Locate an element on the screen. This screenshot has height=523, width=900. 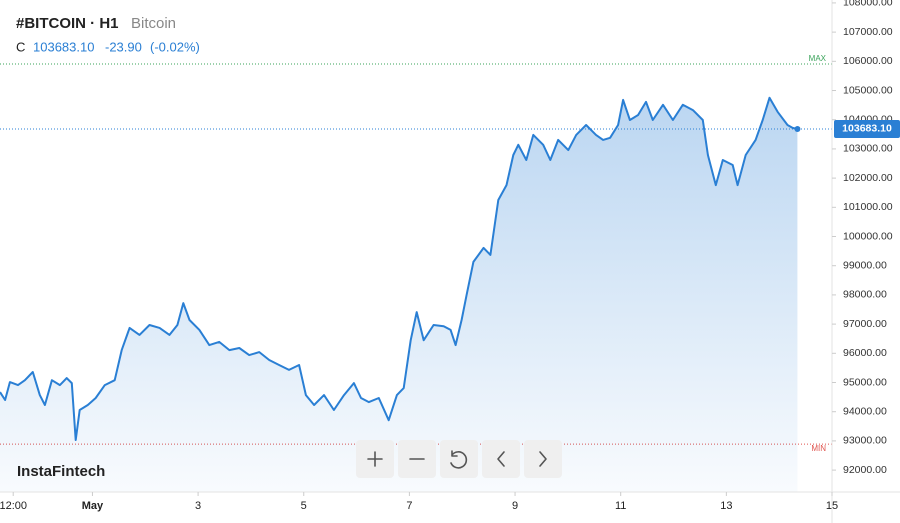
x-tick-label: 11 is located at coordinates (620, 506).